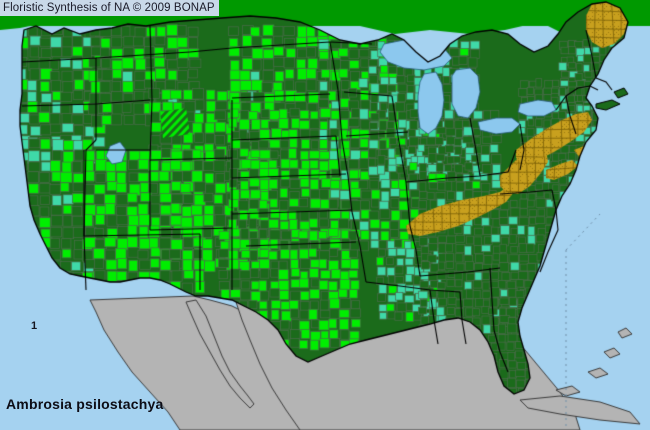  What do you see at coordinates (85, 404) in the screenshot?
I see `species-name-caption: Ambrosia psilostachya` at bounding box center [85, 404].